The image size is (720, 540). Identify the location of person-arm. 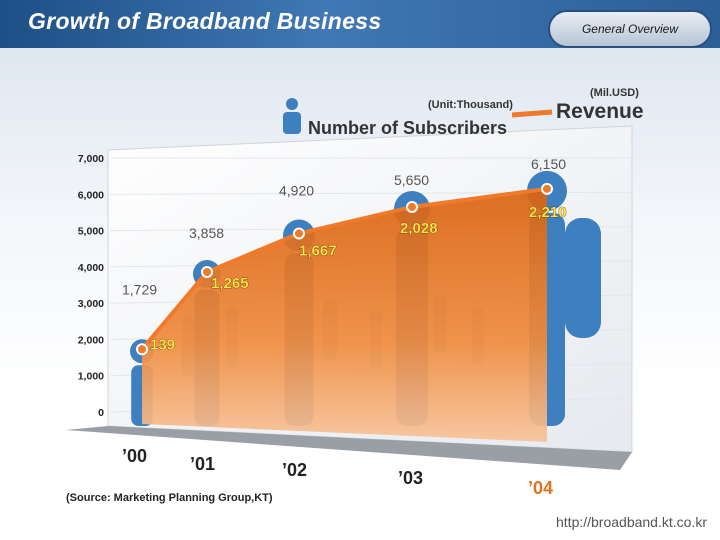
(583, 278).